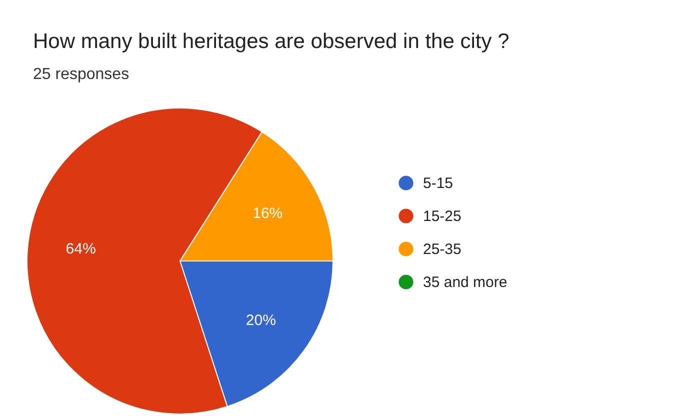 This screenshot has width=685, height=416. Describe the element at coordinates (465, 282) in the screenshot. I see `legend-label: 35 and more` at that location.